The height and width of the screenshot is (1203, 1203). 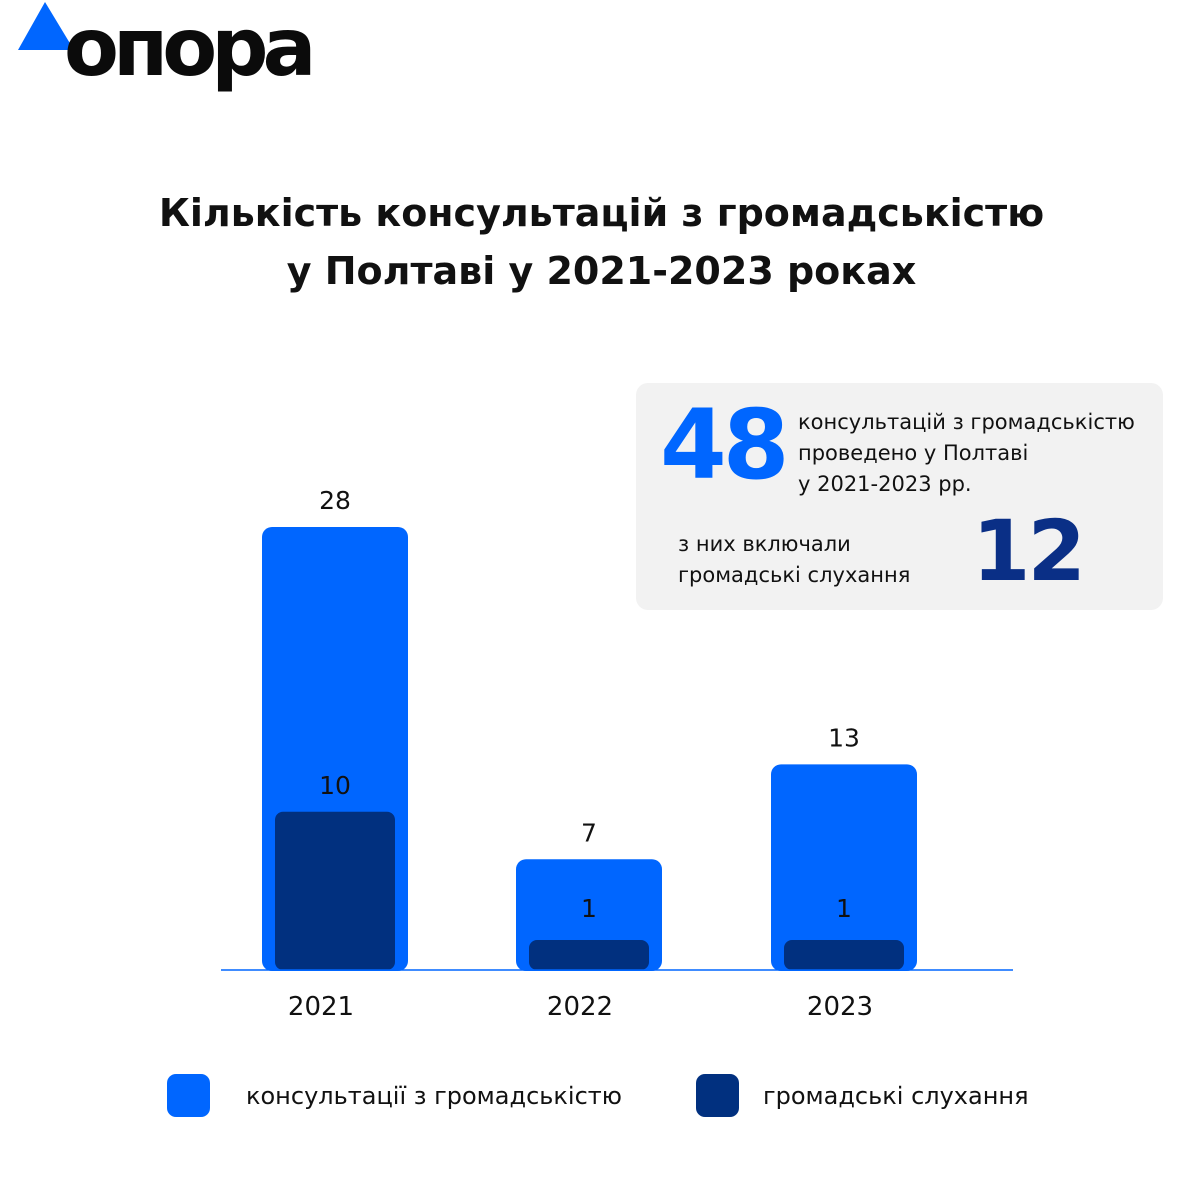 What do you see at coordinates (188, 1095) in the screenshot?
I see `legend-swatch-consultations` at bounding box center [188, 1095].